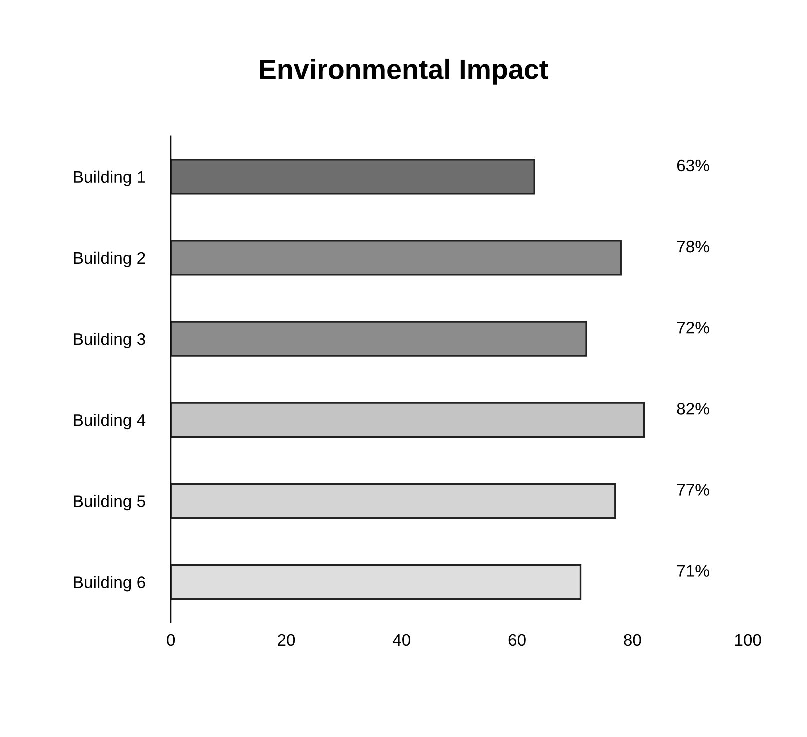 The height and width of the screenshot is (737, 807). I want to click on y-tick-label: Building 4, so click(110, 422).